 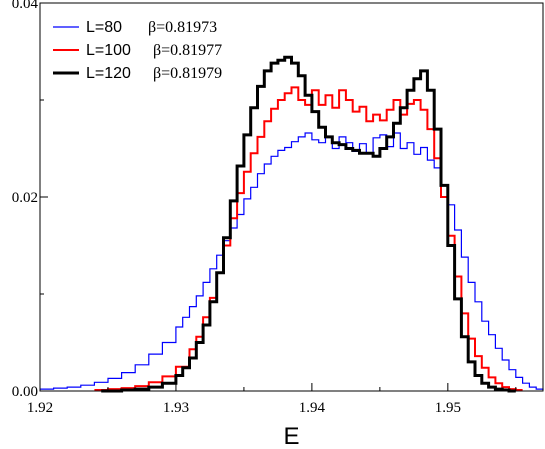 What do you see at coordinates (187, 73) in the screenshot?
I see `legend-beta-value: β=0.81979` at bounding box center [187, 73].